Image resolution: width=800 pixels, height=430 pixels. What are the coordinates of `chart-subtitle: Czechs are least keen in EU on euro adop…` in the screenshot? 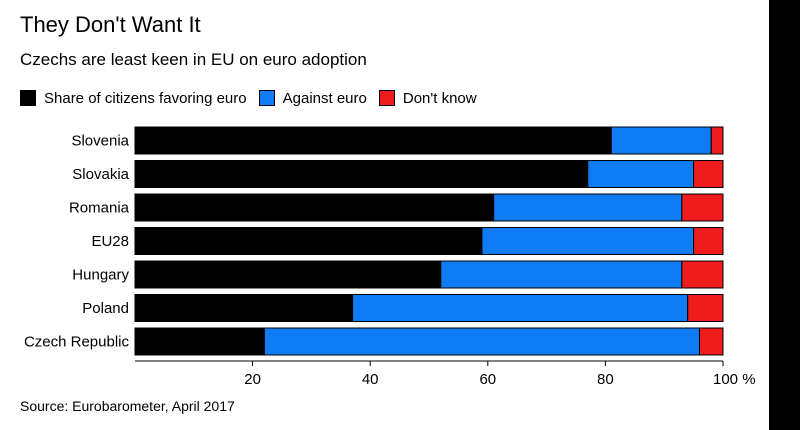 It's located at (193, 59).